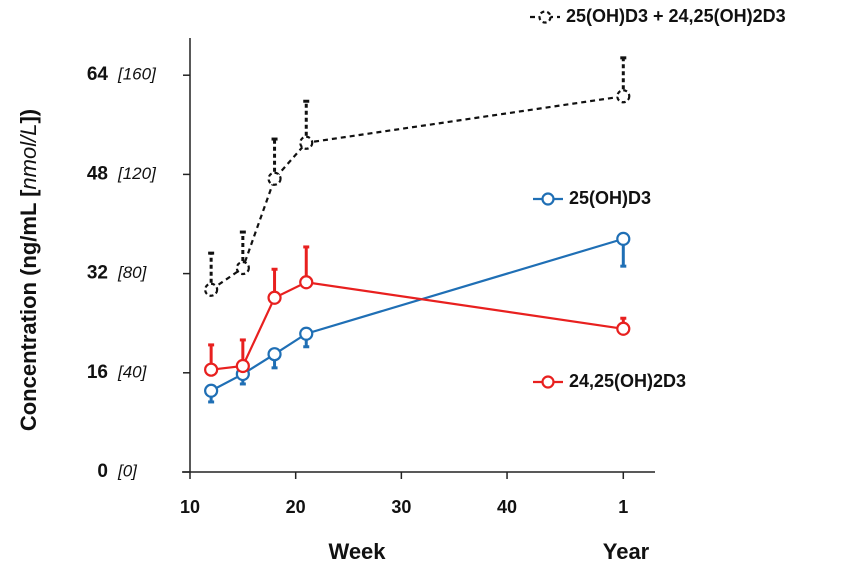 The height and width of the screenshot is (571, 851). What do you see at coordinates (98, 74) in the screenshot?
I see `y-tick-label: 64` at bounding box center [98, 74].